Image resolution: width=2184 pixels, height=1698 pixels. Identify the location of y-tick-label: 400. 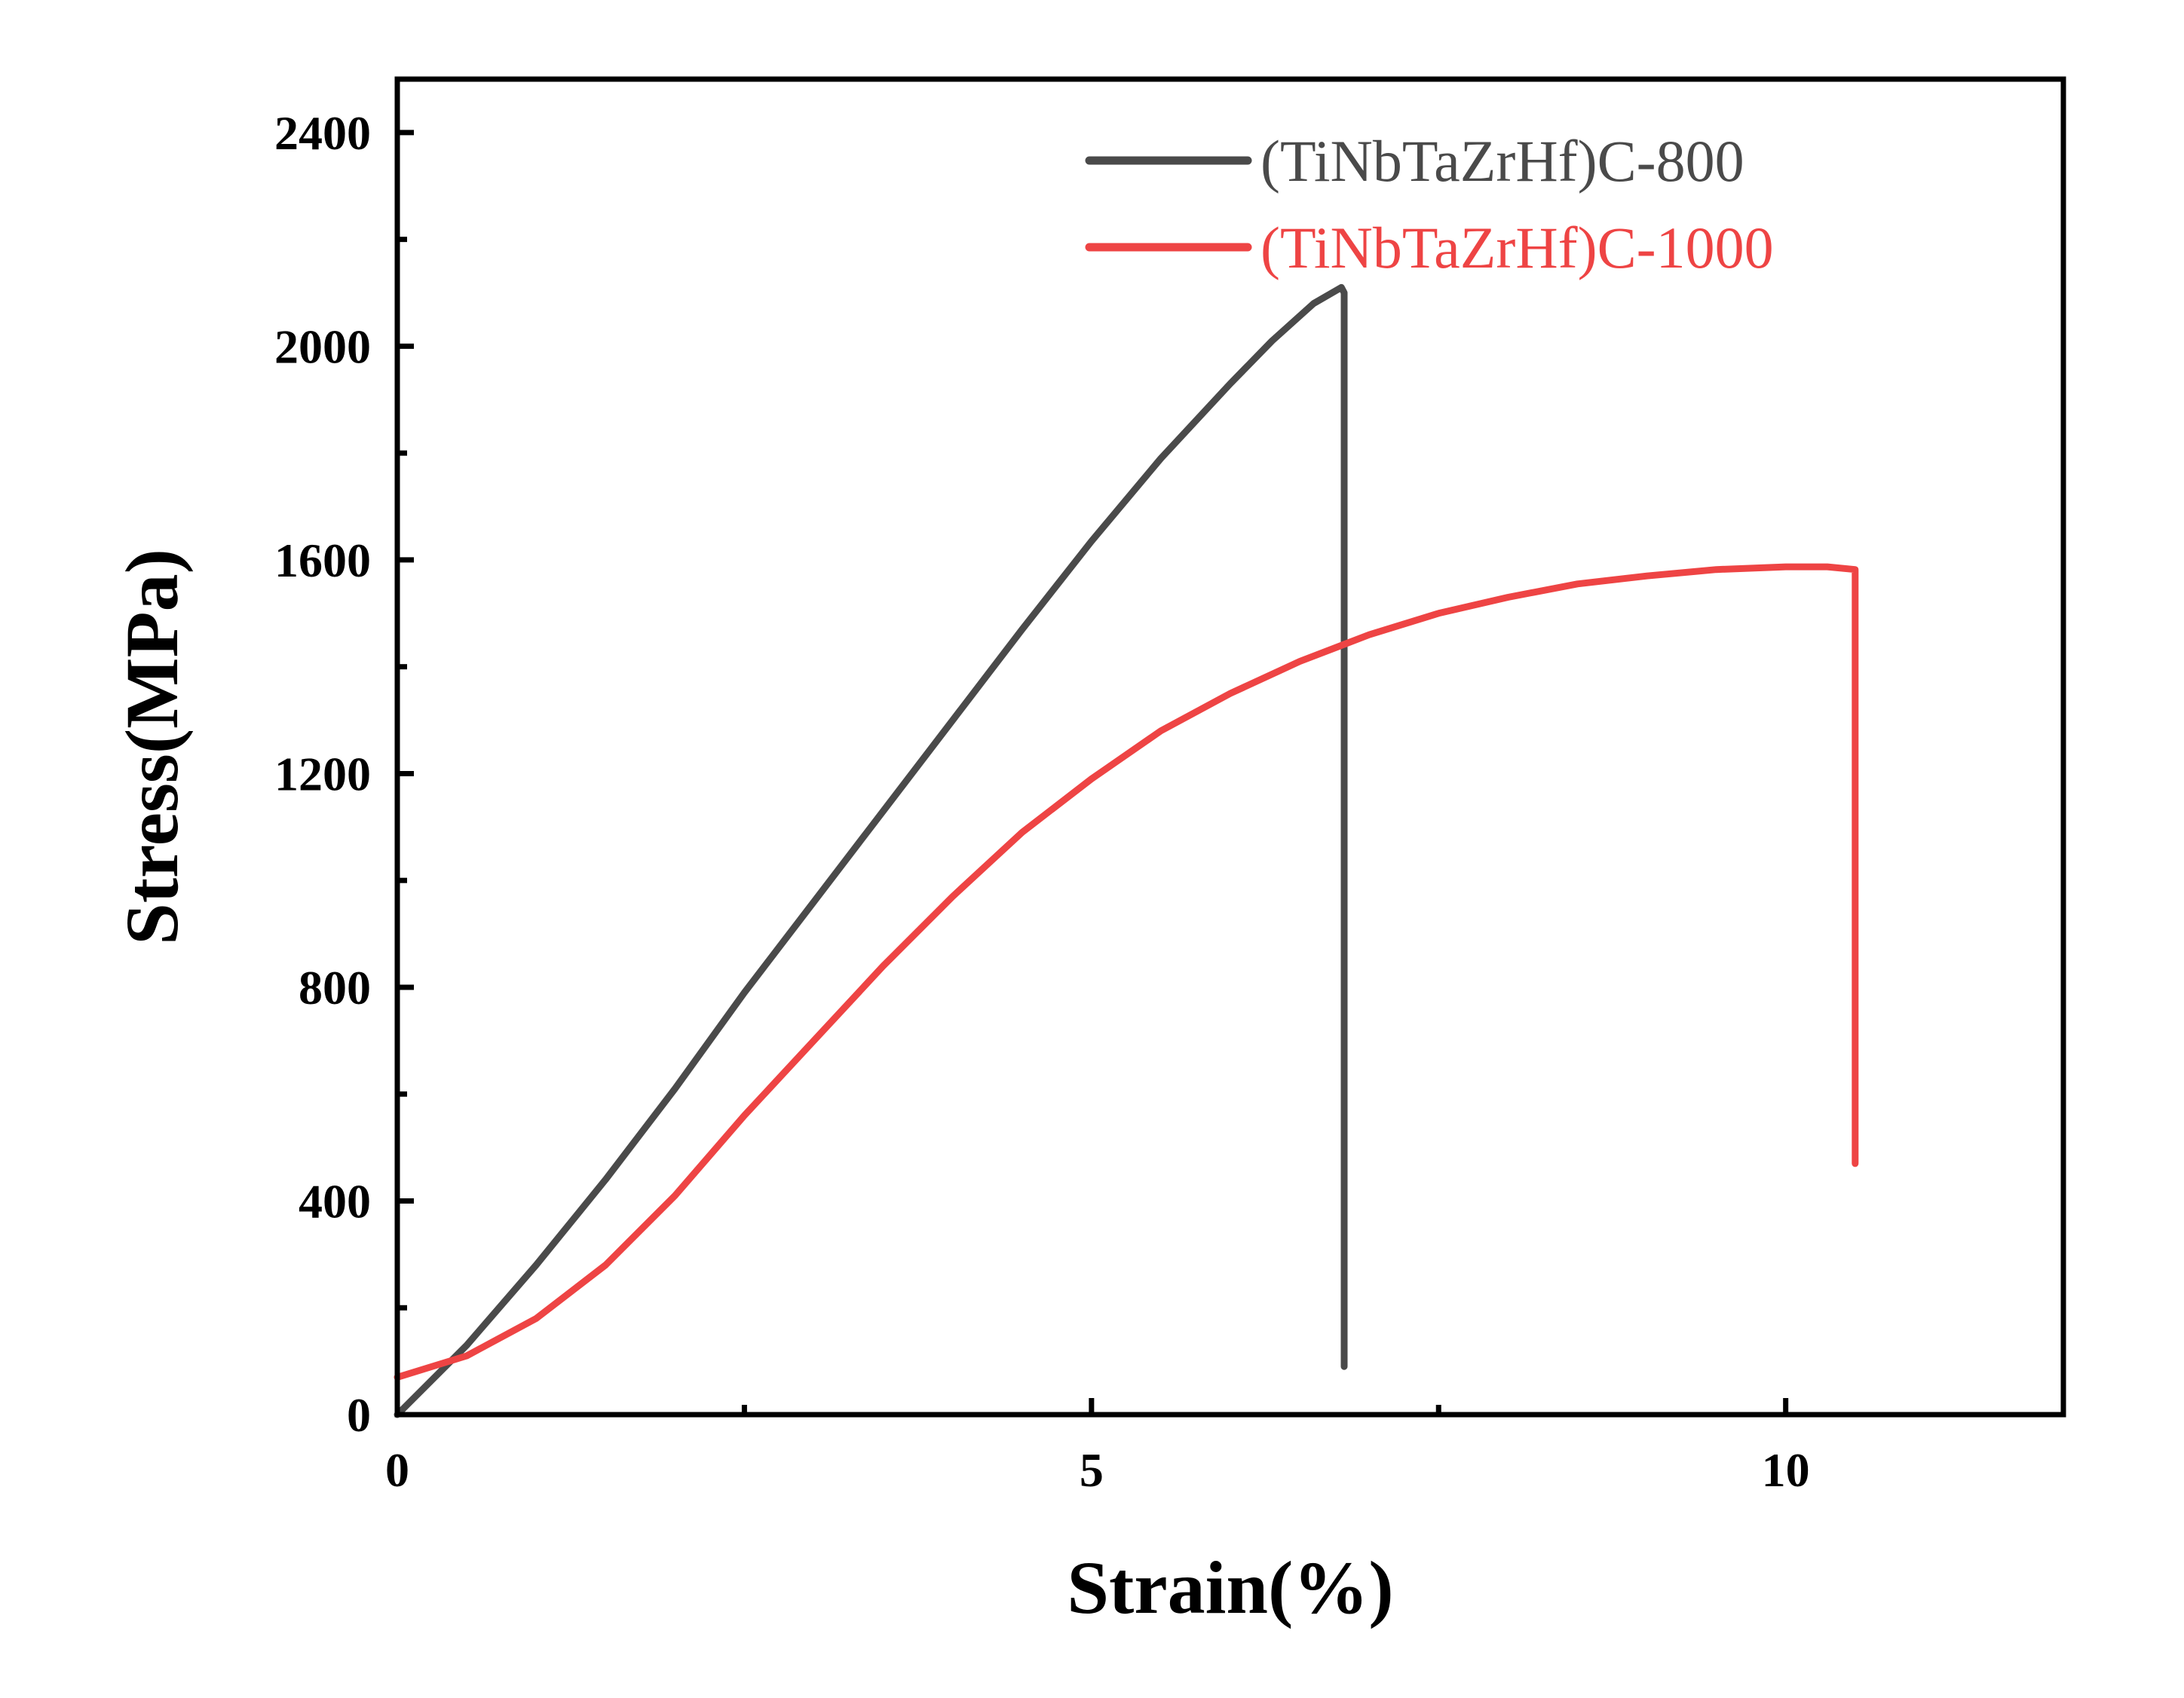
(335, 1201).